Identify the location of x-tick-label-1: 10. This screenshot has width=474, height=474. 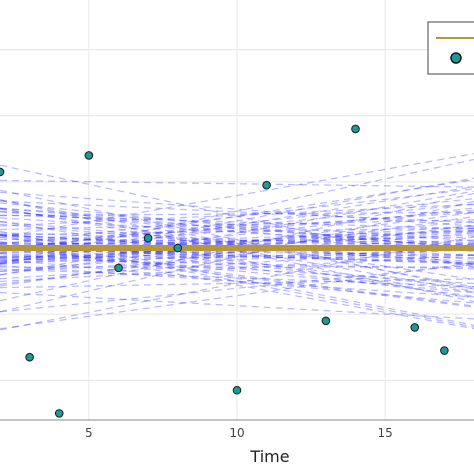
(236, 433).